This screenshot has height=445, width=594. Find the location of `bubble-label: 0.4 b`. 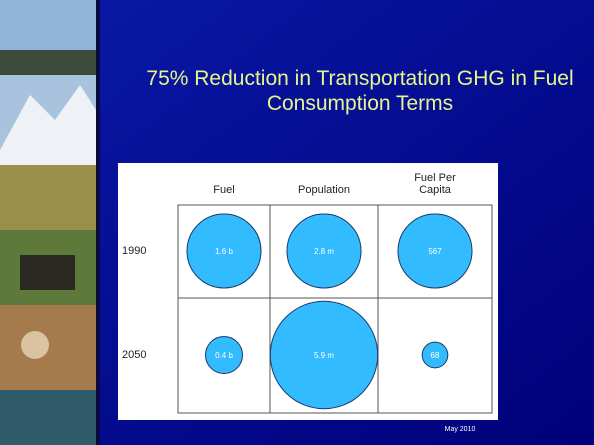

bubble-label: 0.4 b is located at coordinates (224, 355).